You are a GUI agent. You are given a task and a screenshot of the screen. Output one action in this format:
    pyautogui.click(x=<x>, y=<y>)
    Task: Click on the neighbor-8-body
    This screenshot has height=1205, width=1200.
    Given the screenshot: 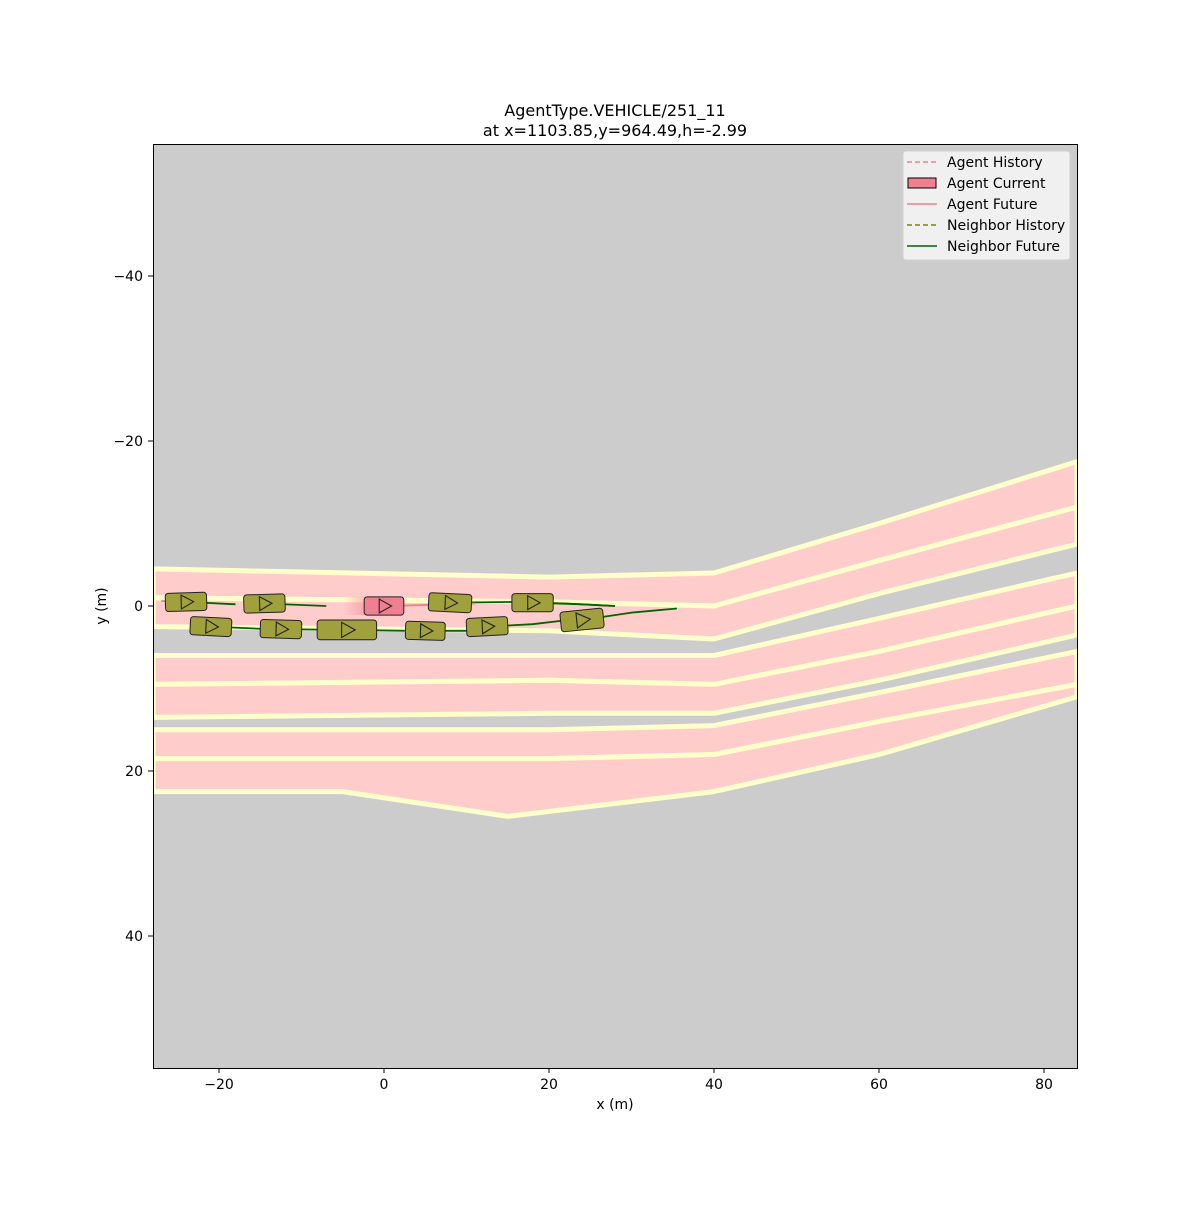 What is the action you would take?
    pyautogui.click(x=425, y=630)
    